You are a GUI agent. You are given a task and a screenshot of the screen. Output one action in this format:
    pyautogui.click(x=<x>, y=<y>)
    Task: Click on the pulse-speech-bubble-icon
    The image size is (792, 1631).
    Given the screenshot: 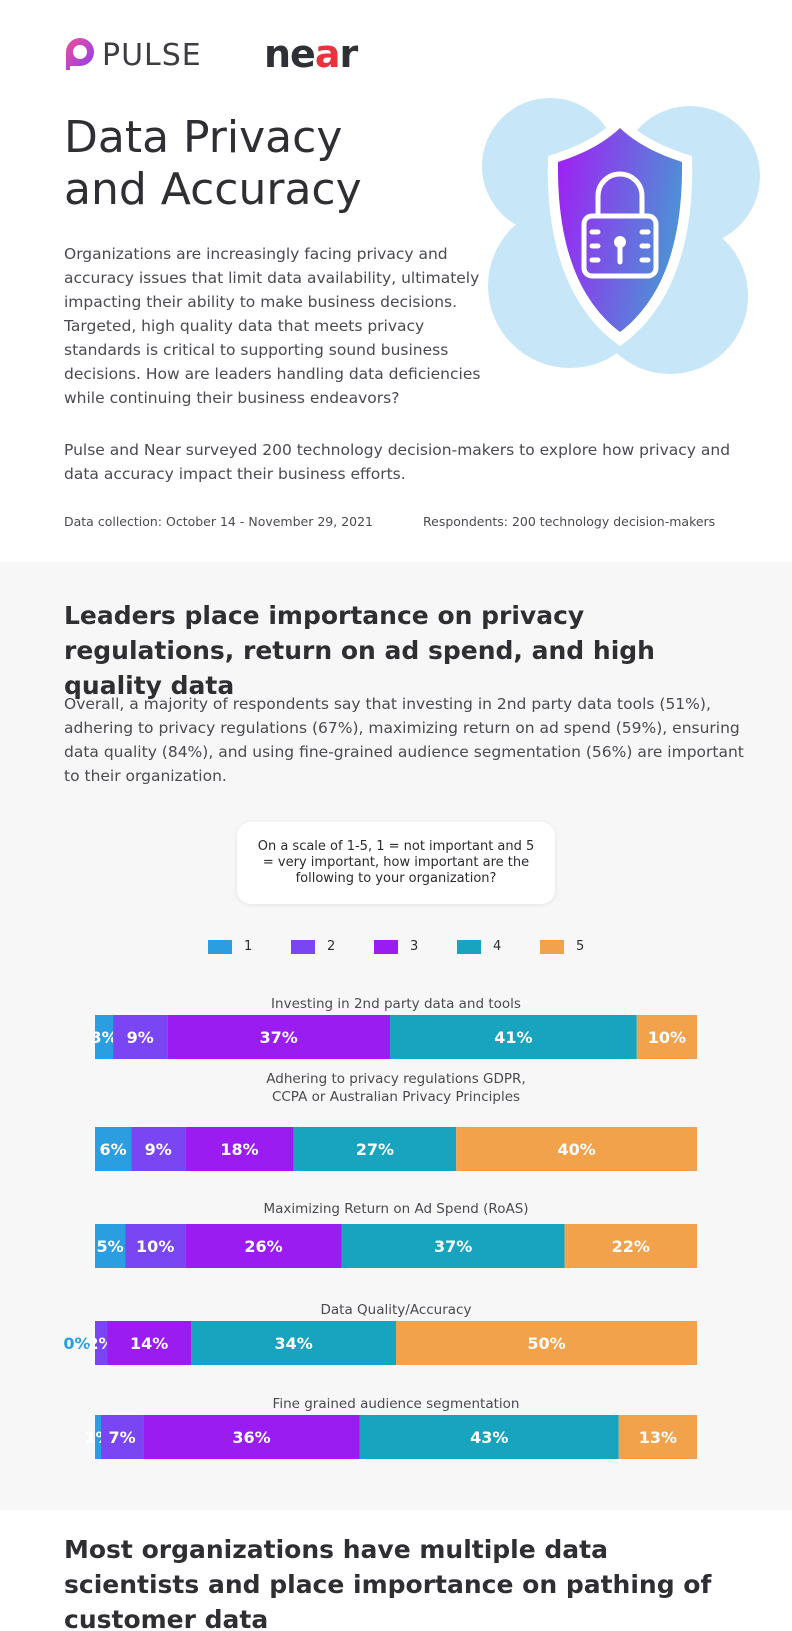 What is the action you would take?
    pyautogui.click(x=80, y=54)
    